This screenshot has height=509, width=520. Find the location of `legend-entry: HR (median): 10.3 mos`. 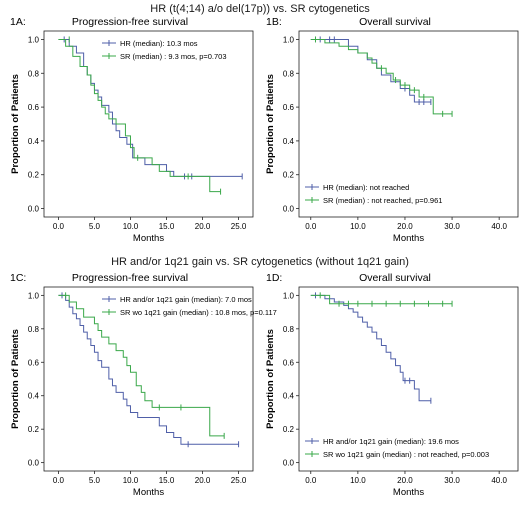

legend-entry: HR (median): 10.3 mos is located at coordinates (150, 43).